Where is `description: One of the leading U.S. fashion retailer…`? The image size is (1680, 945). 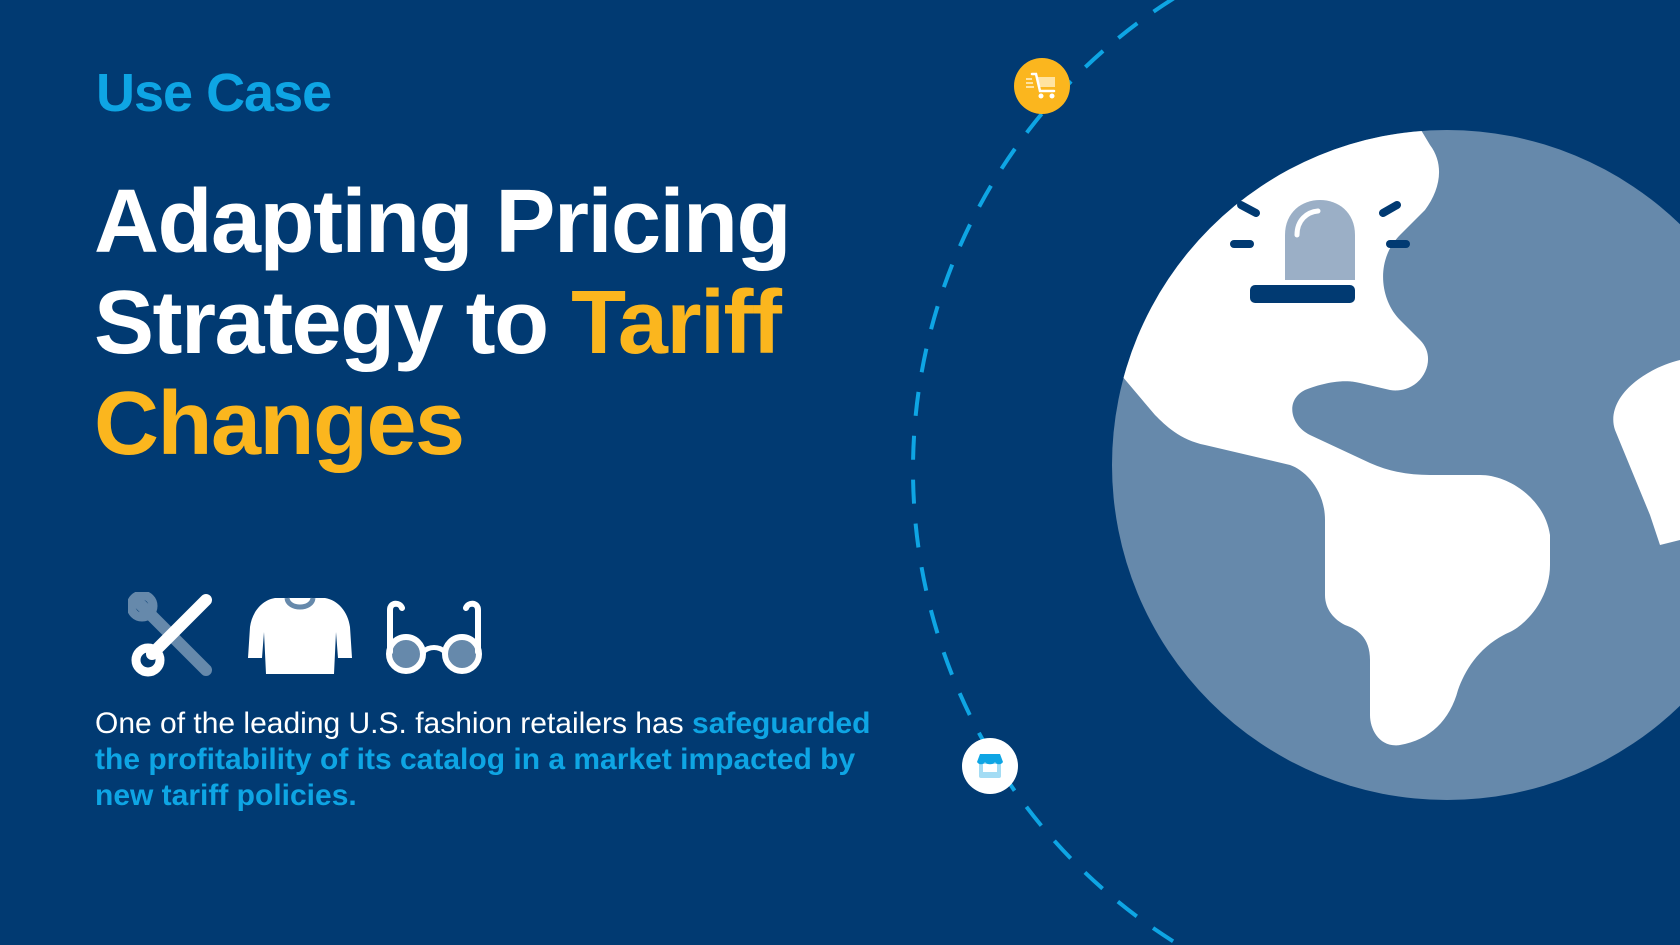 description: One of the leading U.S. fashion retailer… is located at coordinates (495, 760).